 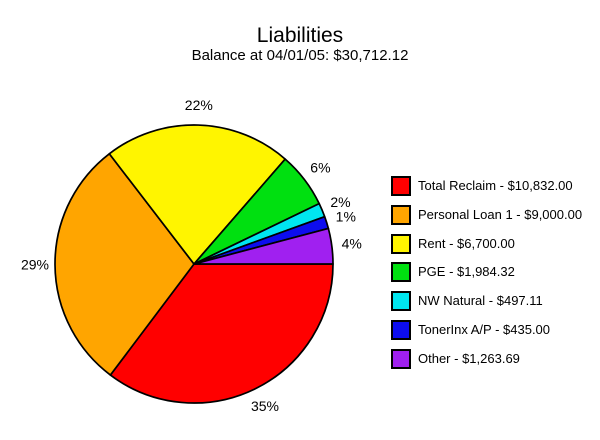 I want to click on legend-label-personal-loan-1: Personal Loan 1 - $9,000.00, so click(x=500, y=214).